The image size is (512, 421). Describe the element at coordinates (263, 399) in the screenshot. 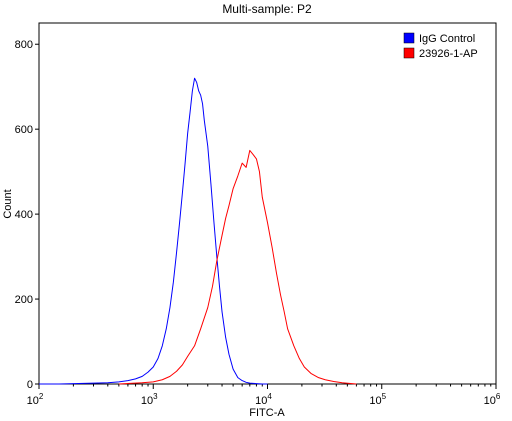

I see `x-tick-label: 10⁴` at that location.